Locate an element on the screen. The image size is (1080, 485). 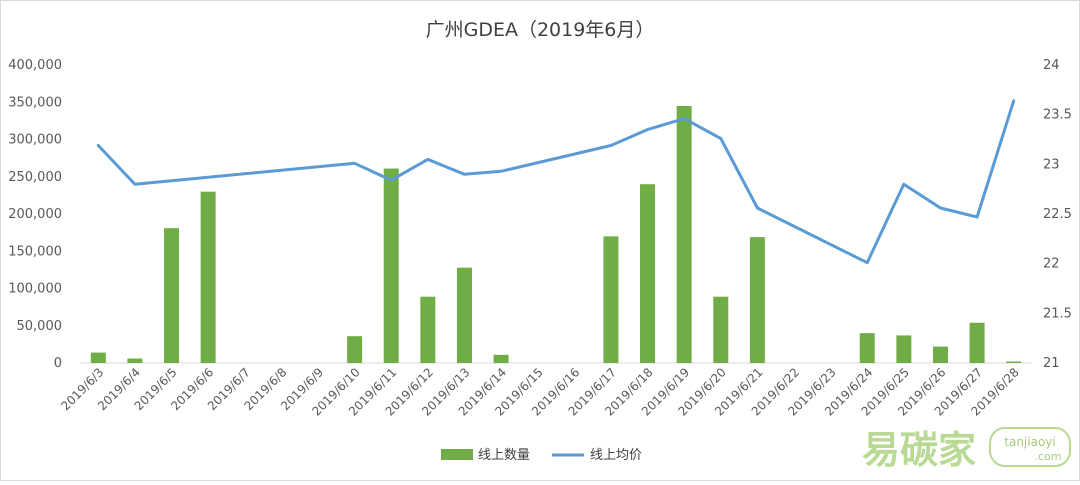
legend-label-bar: 线上数量 is located at coordinates (504, 455).